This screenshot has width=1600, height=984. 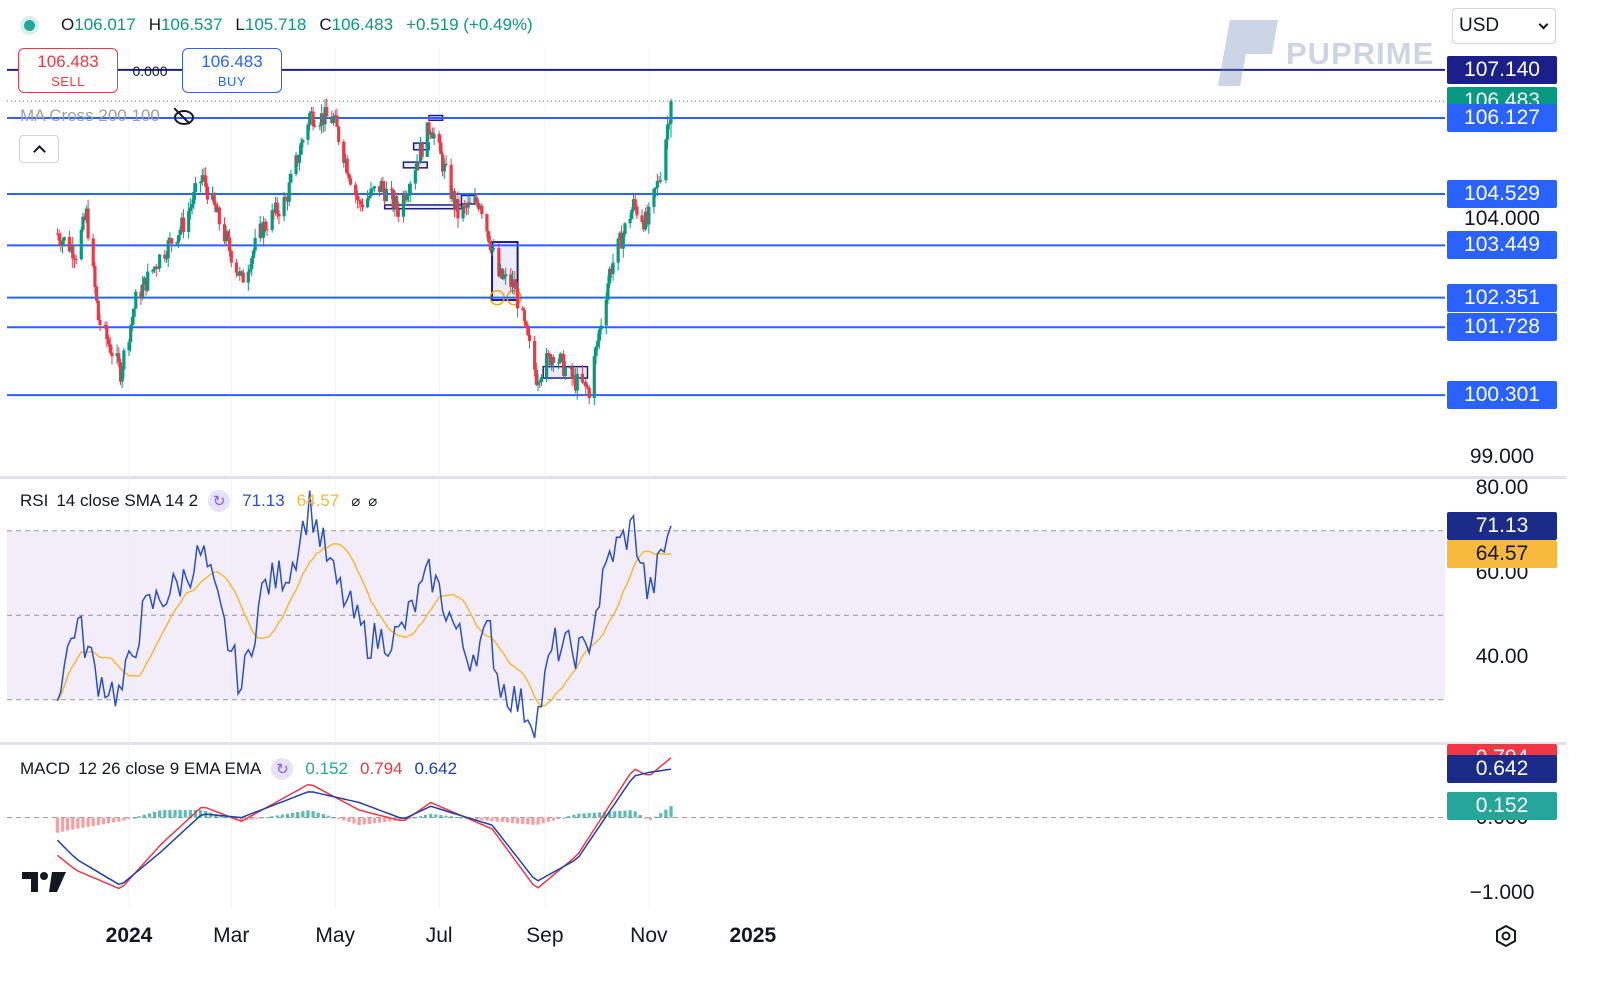 I want to click on price-tick: 99.000, so click(x=1502, y=456).